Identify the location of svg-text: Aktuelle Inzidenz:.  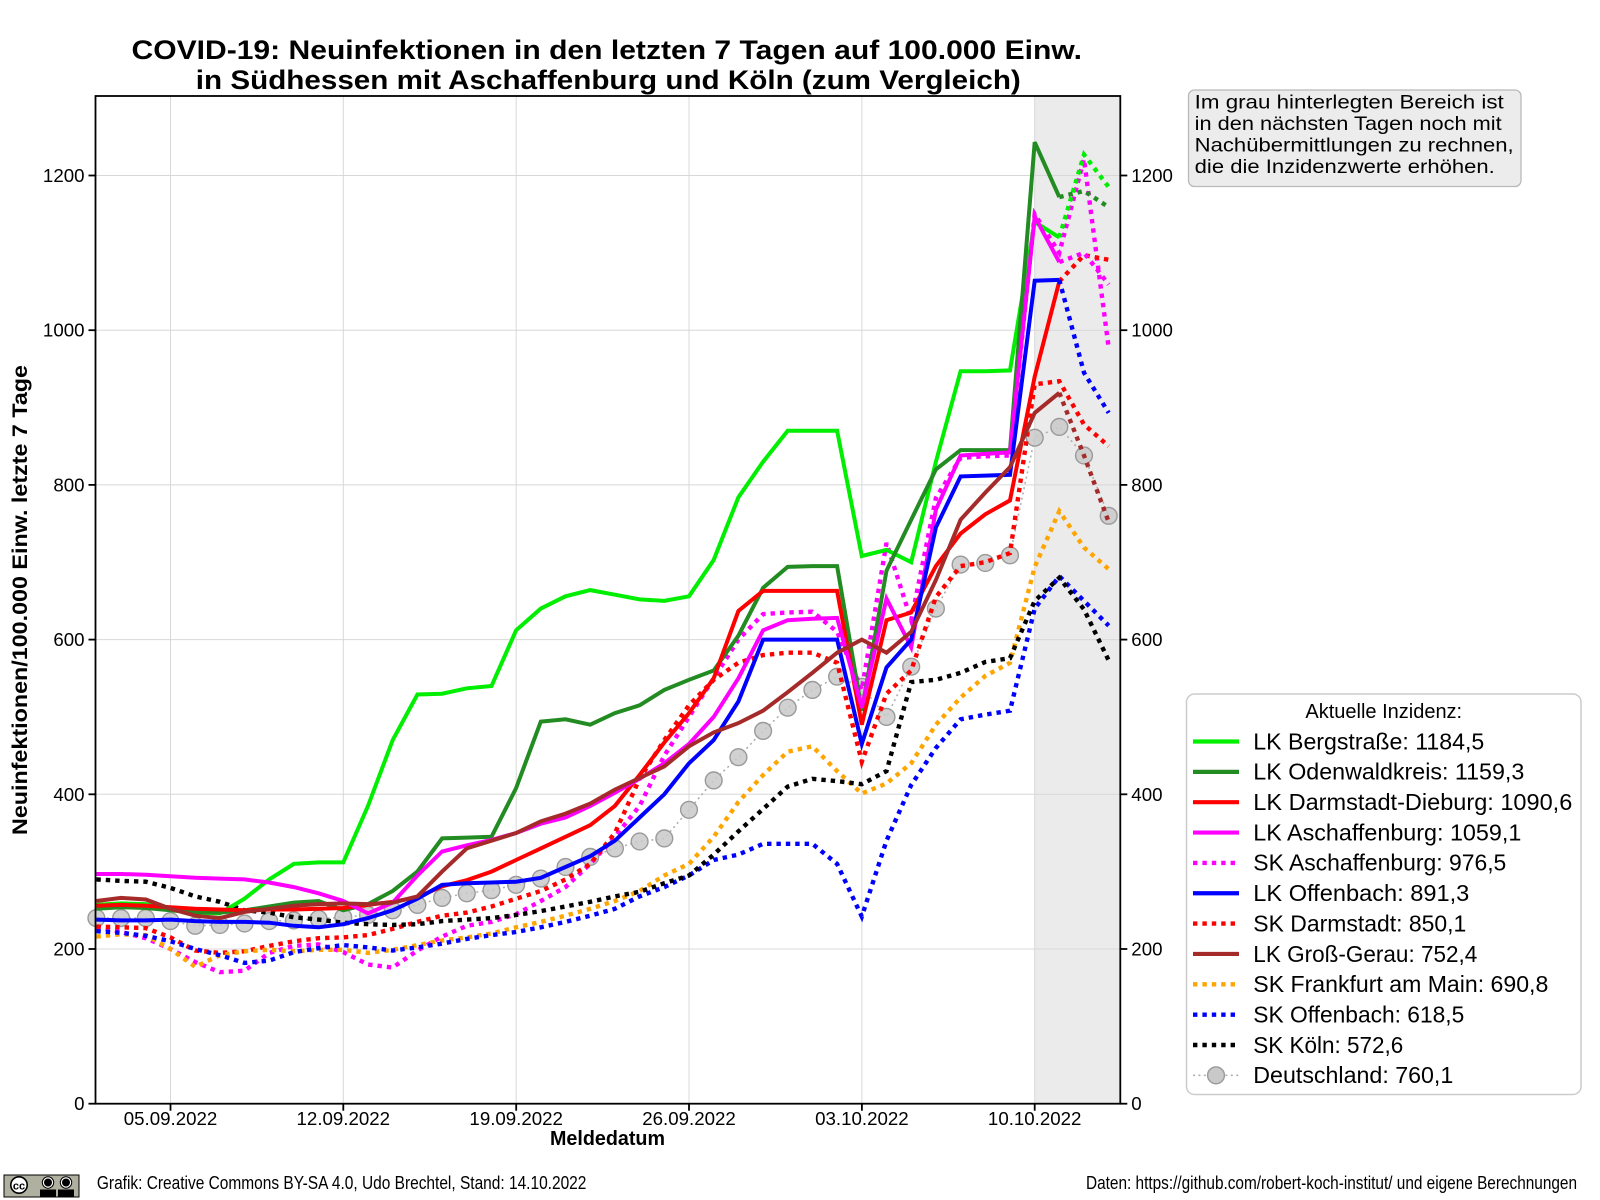
(1383, 712).